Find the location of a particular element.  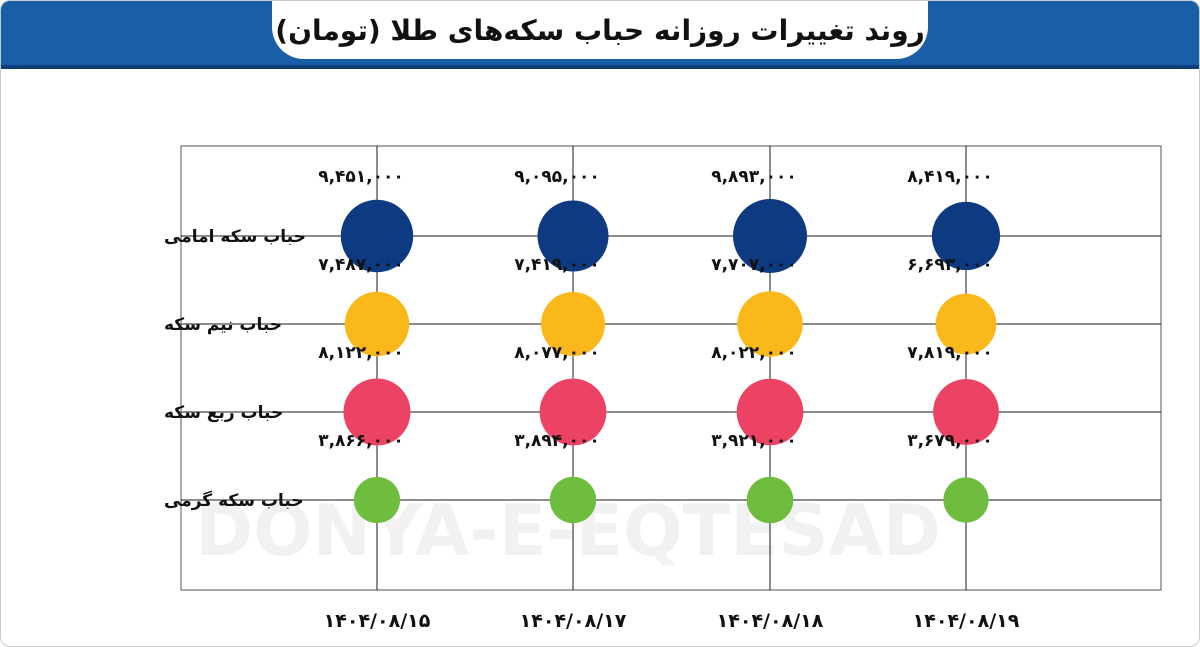

x-axis-label: ۱۴۰۴/۰۸/۱۸ is located at coordinates (770, 621).